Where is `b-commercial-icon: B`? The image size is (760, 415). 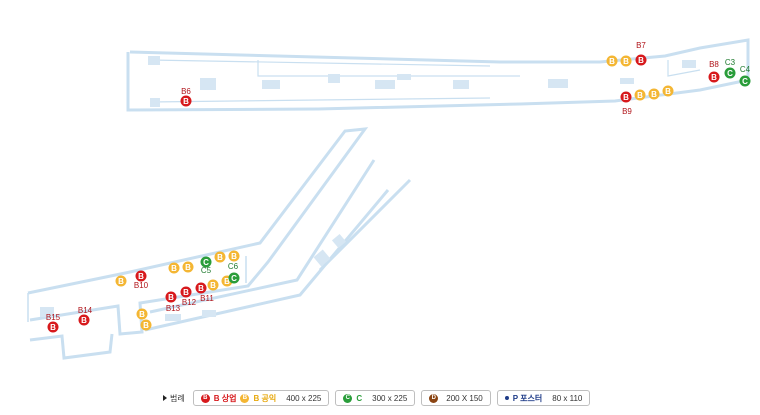 b-commercial-icon: B is located at coordinates (205, 398).